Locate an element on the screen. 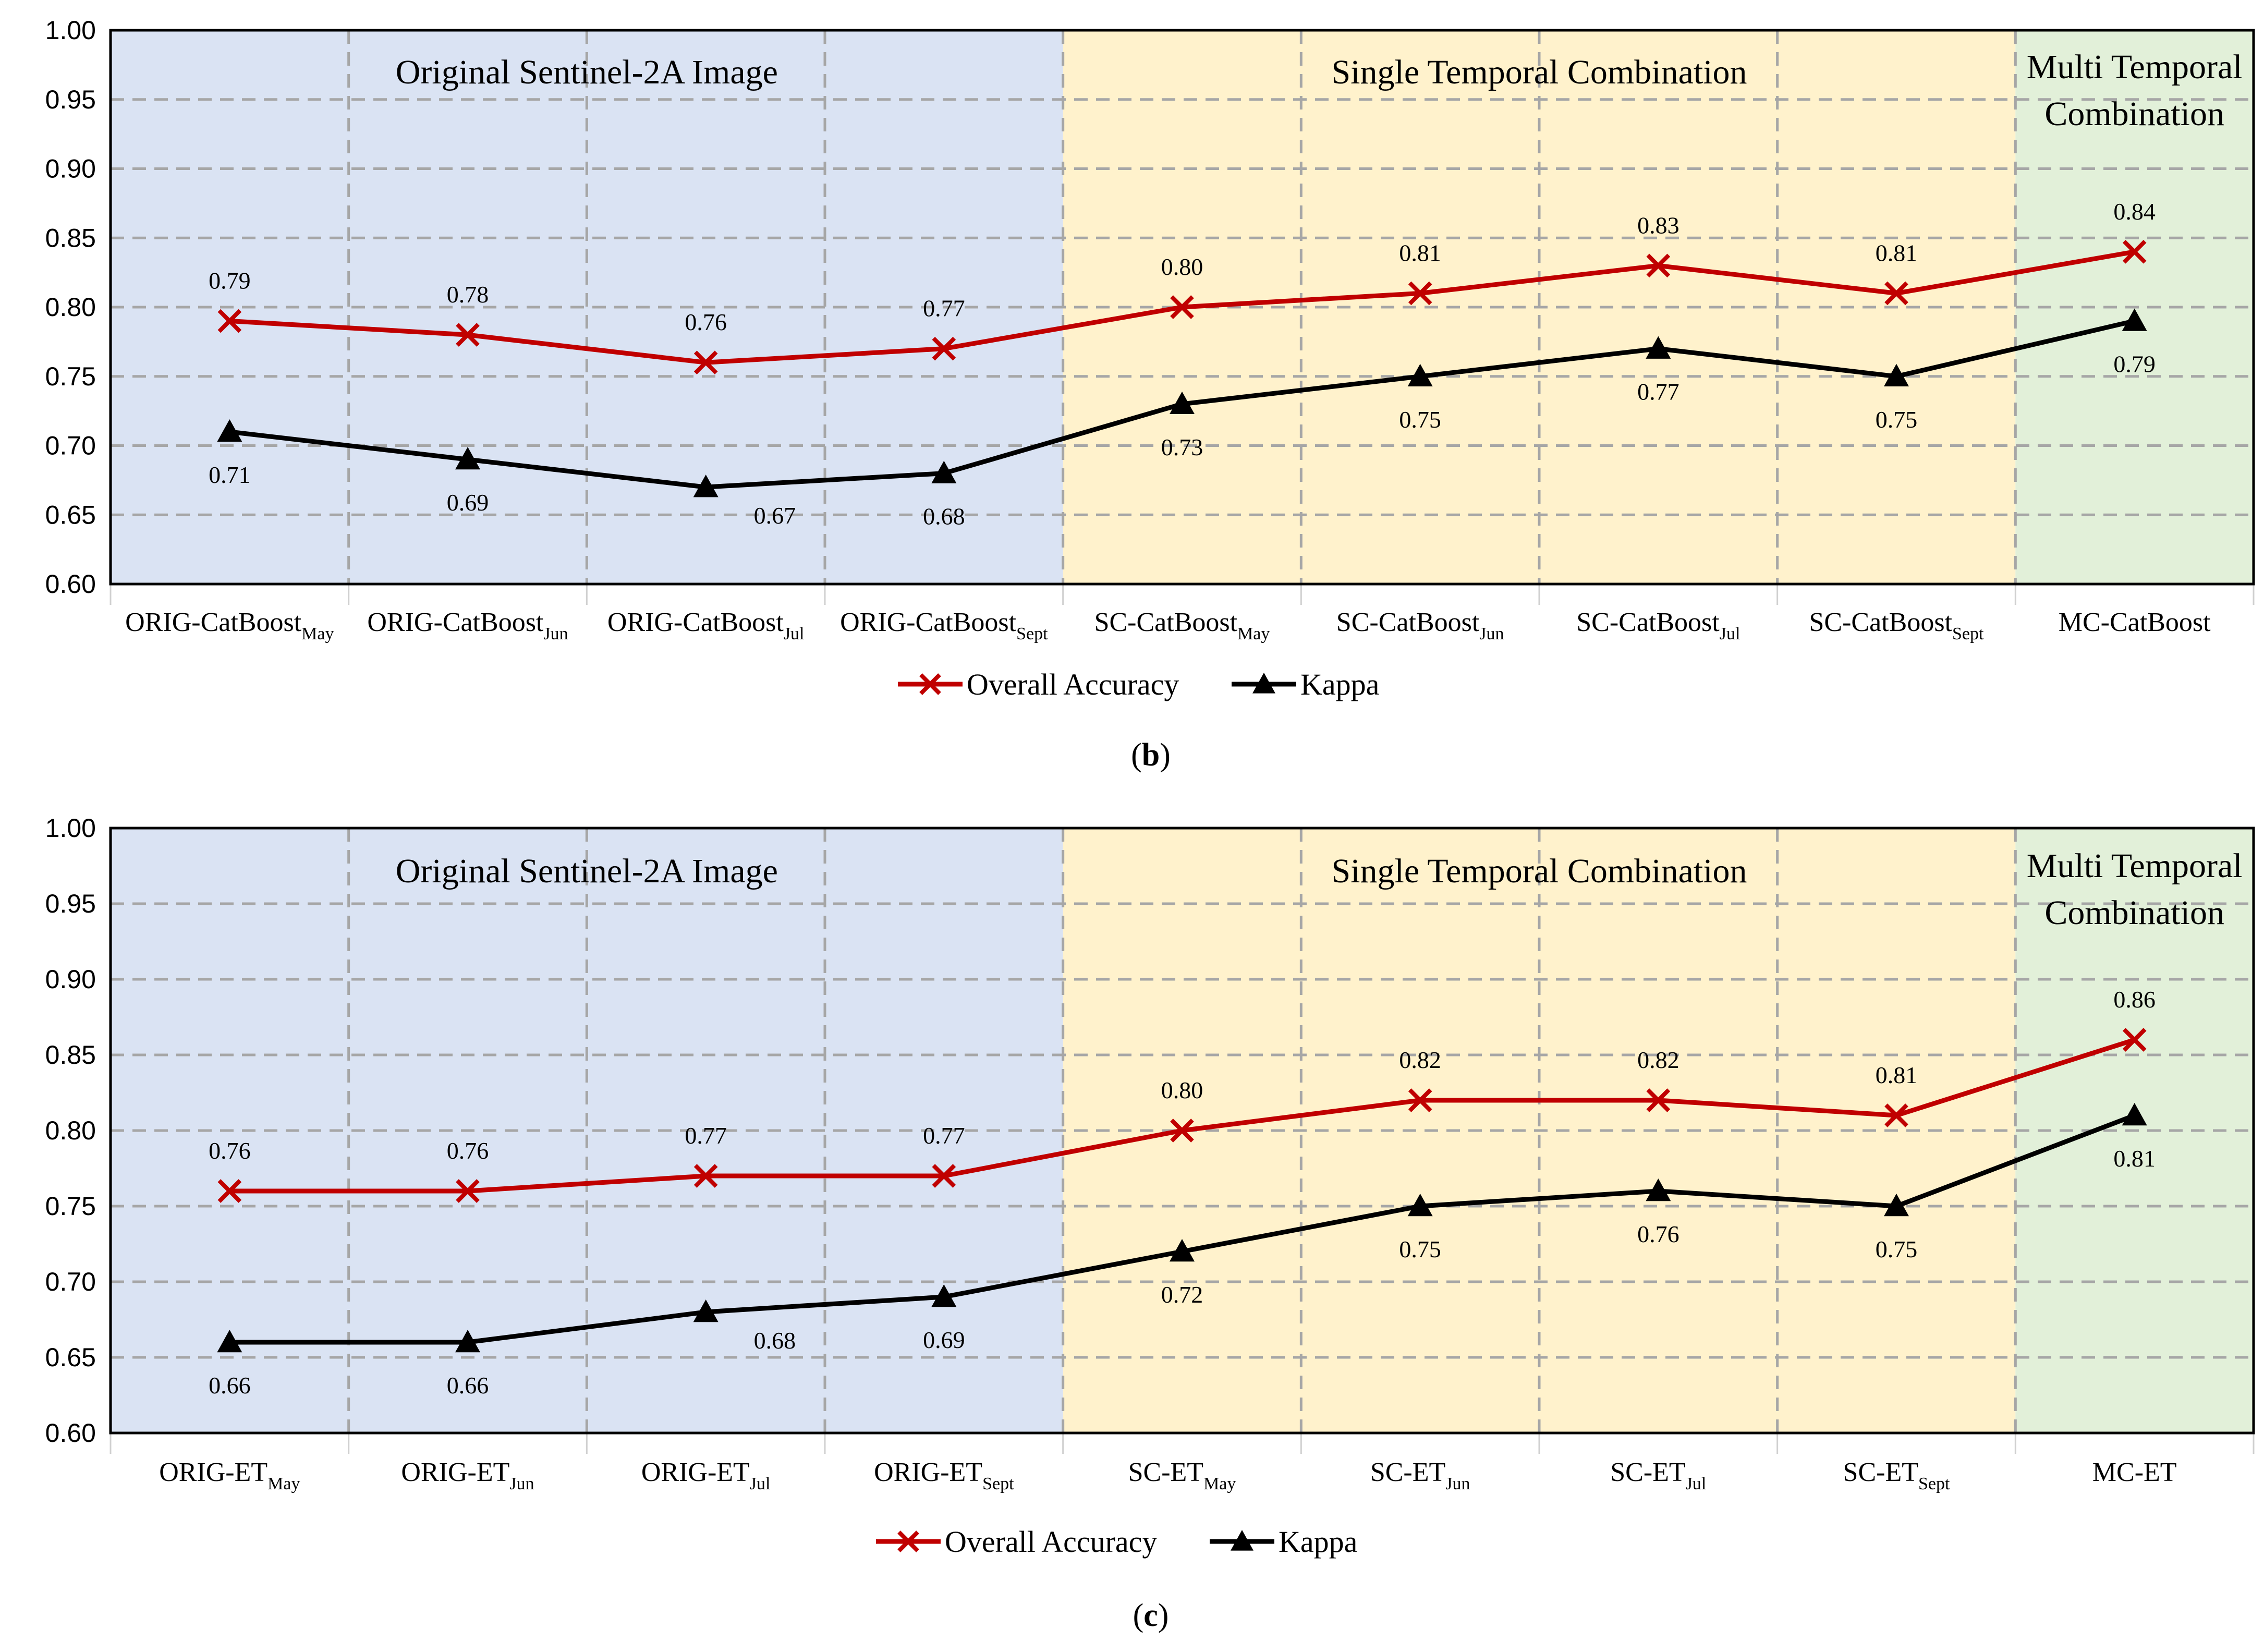  panel-caption: (c) is located at coordinates (1151, 1615).